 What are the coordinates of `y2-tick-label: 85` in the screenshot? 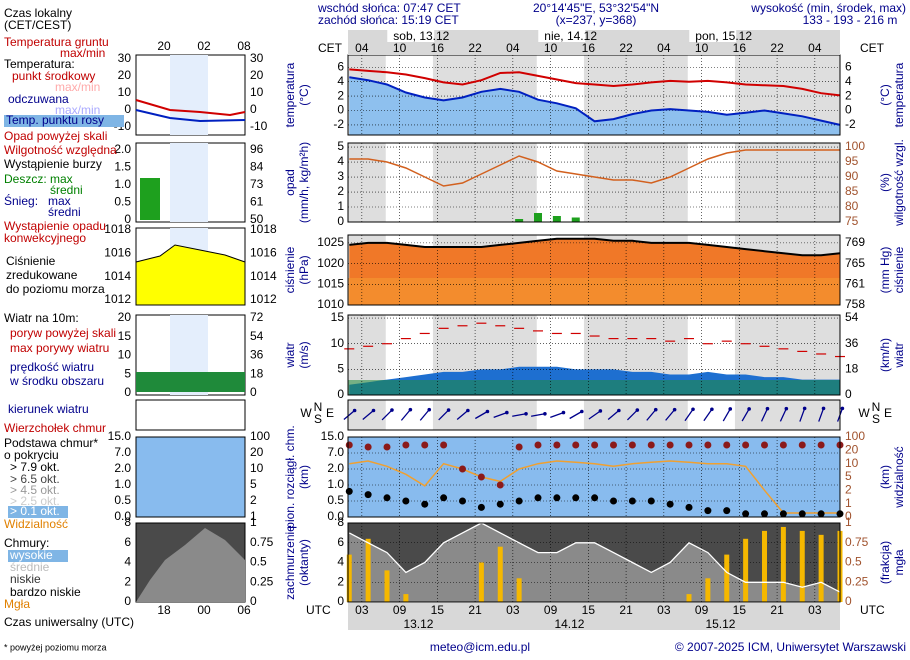 It's located at (852, 191).